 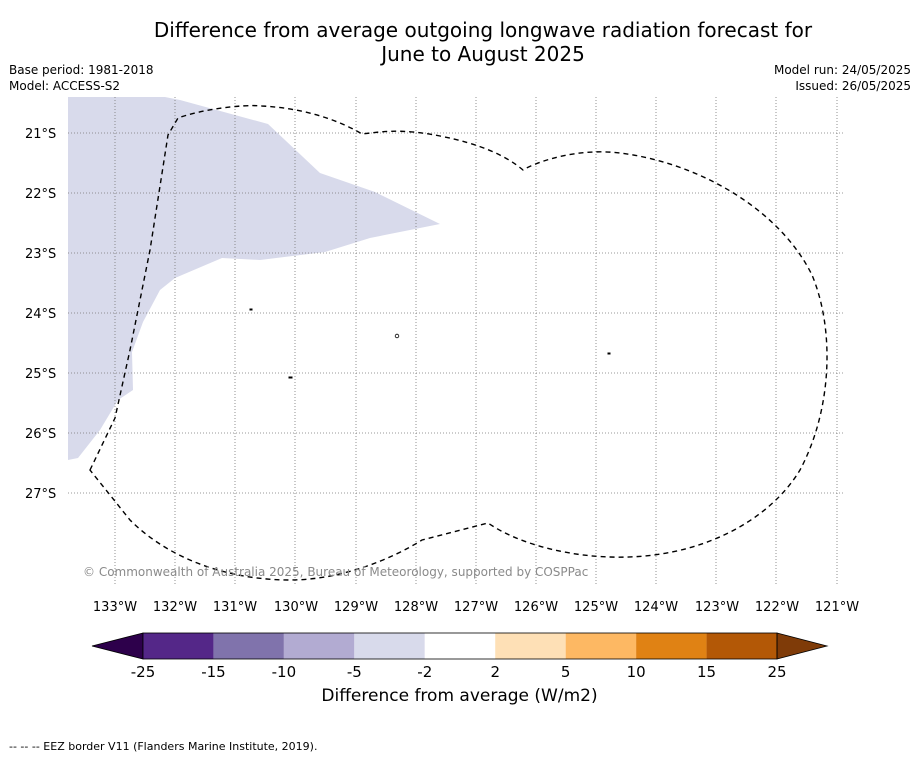 What do you see at coordinates (776, 672) in the screenshot?
I see `colorbar-tick-label: 25` at bounding box center [776, 672].